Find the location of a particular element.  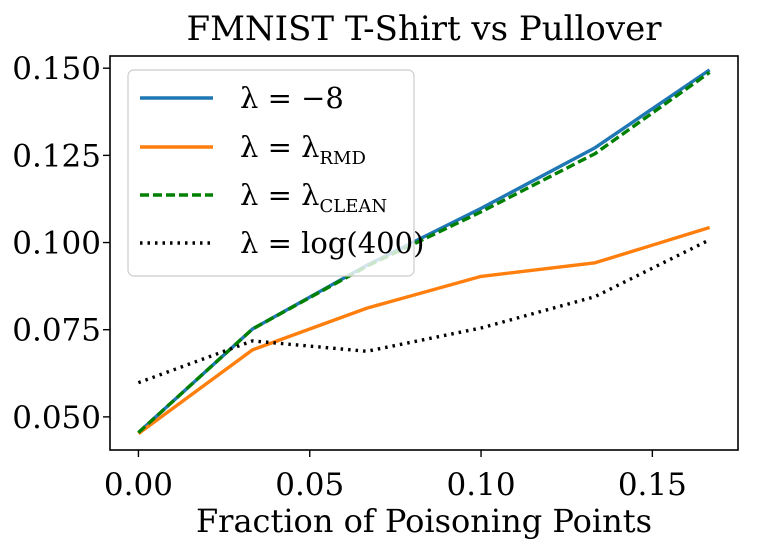

x-tick-label: 0.15 is located at coordinates (652, 485).